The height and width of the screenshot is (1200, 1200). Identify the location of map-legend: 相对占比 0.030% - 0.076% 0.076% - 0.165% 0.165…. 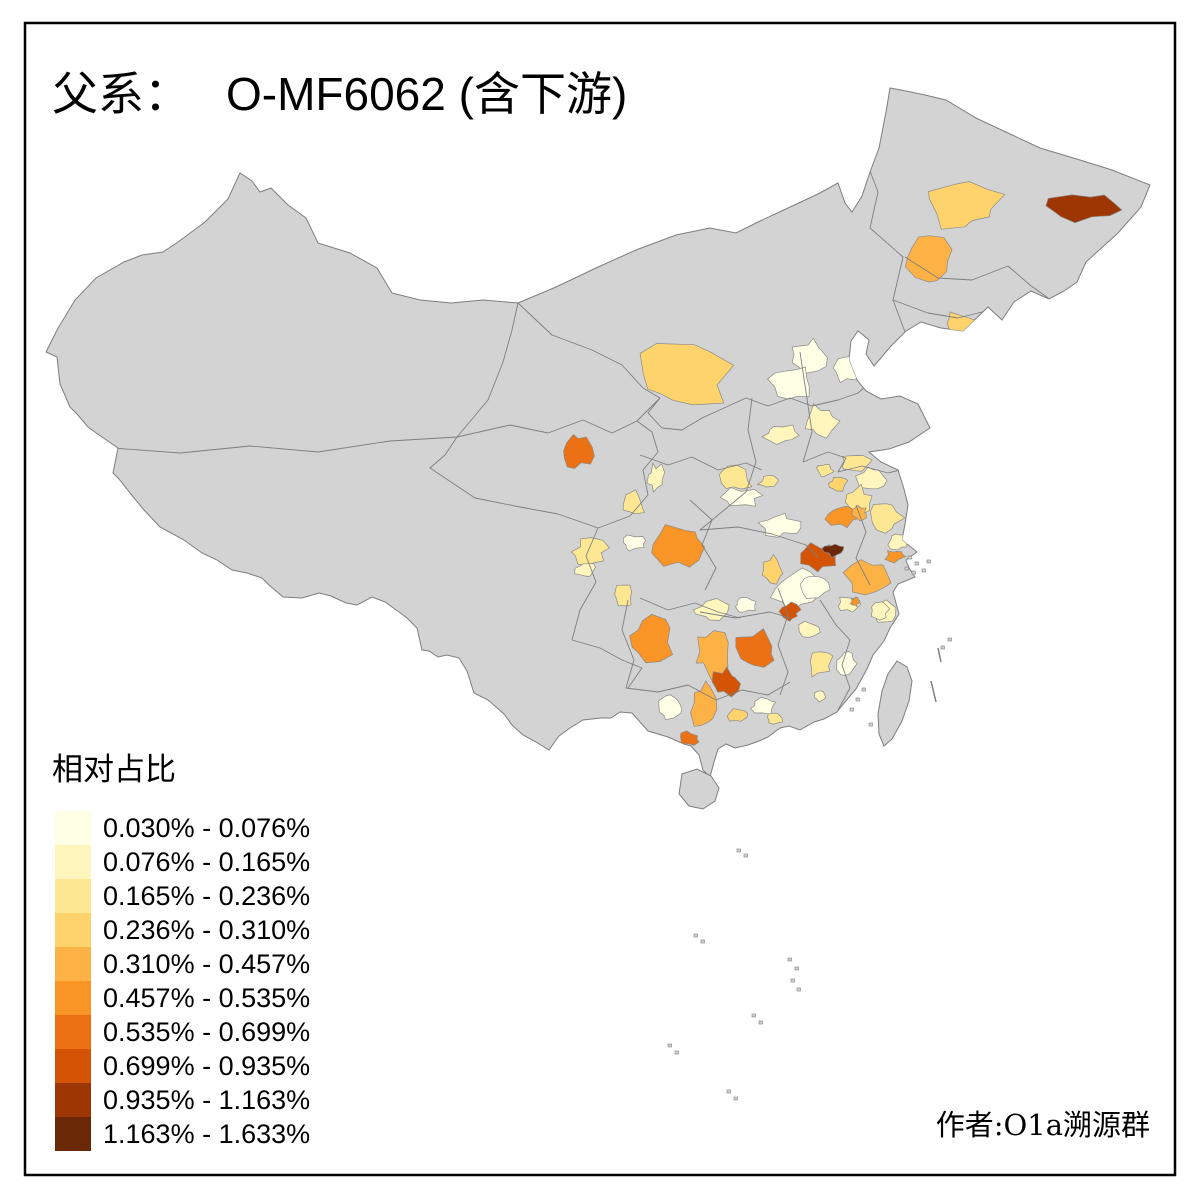
(181, 947).